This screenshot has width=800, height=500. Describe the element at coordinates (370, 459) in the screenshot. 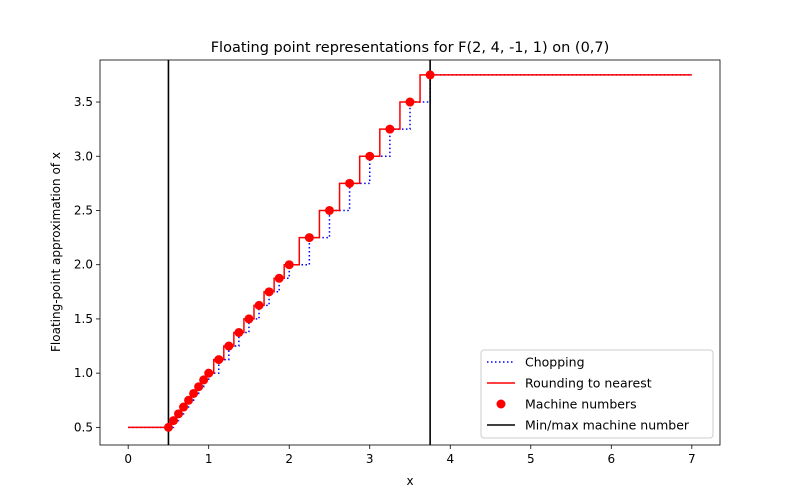

I see `x-tick-label: 3` at that location.